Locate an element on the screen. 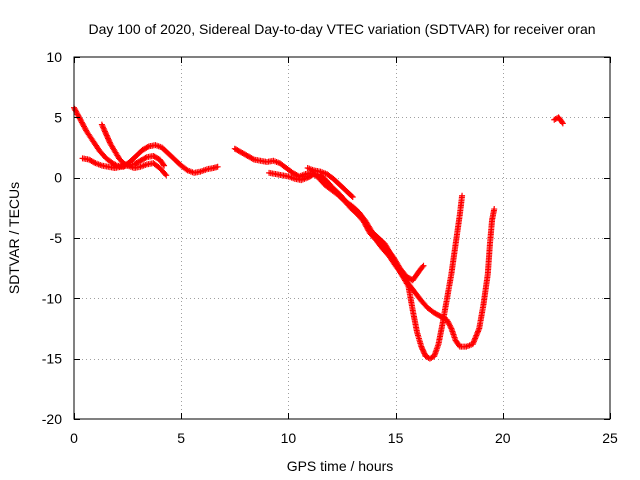 Image resolution: width=640 pixels, height=480 pixels. x-tick-label: 15 is located at coordinates (396, 438).